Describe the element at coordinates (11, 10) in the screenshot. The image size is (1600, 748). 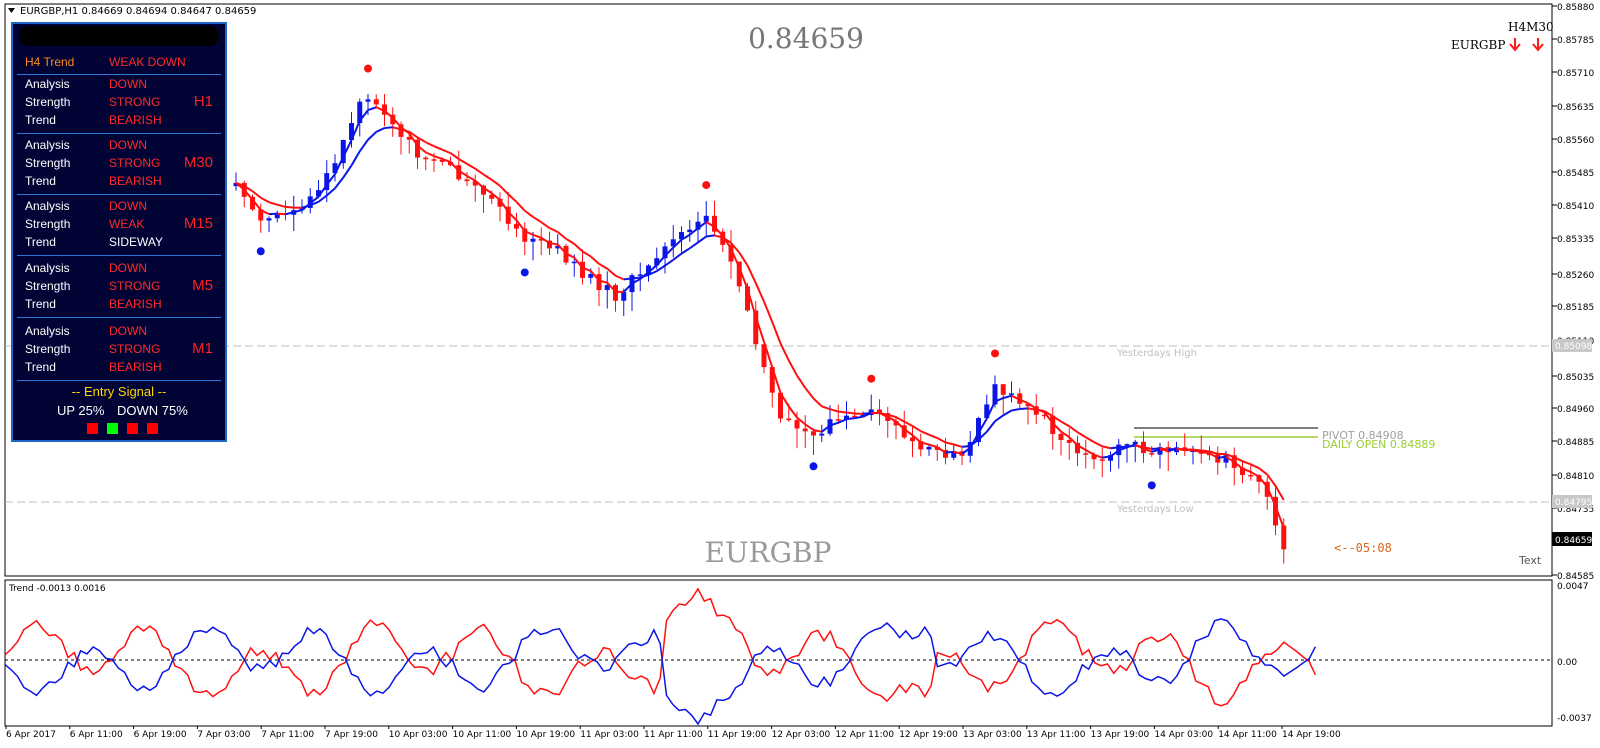
I see `chart-menu-triangle-icon` at that location.